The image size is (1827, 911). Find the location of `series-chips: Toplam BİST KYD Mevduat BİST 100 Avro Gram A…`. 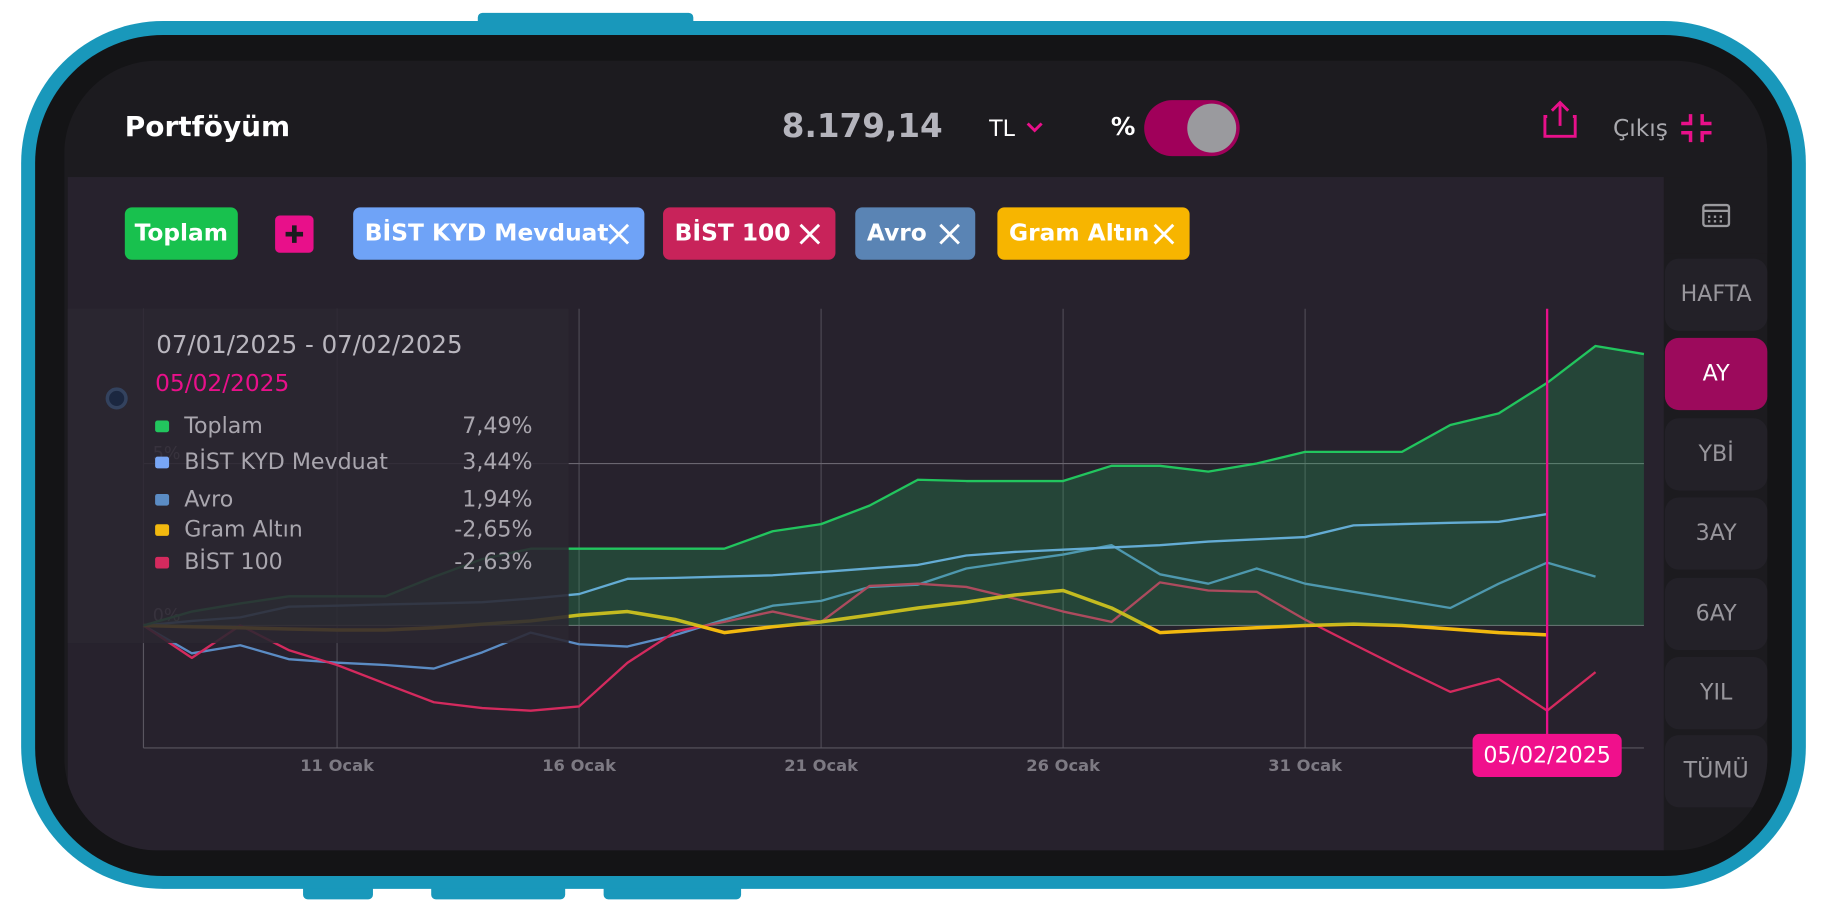

series-chips: Toplam BİST KYD Mevduat BİST 100 Avro Gram A… is located at coordinates (657, 233).